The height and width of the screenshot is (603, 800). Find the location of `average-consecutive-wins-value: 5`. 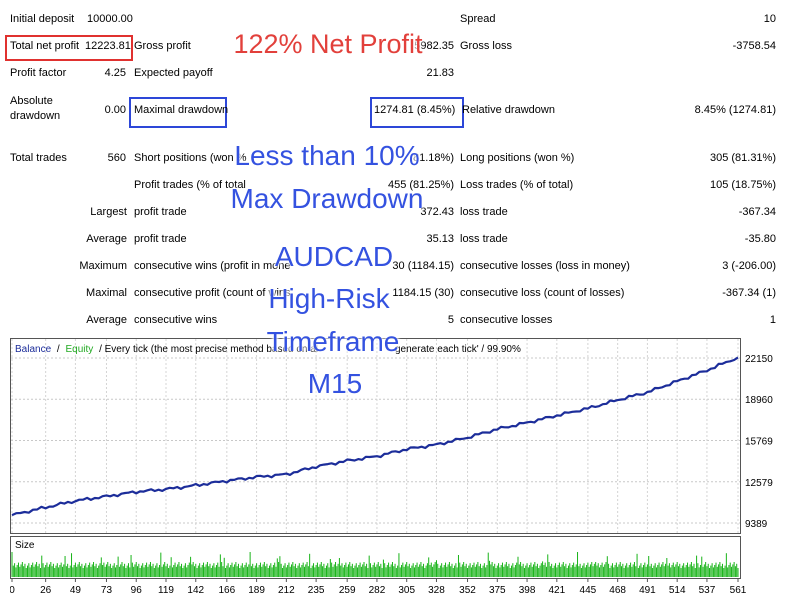

average-consecutive-wins-value: 5 is located at coordinates (450, 320).